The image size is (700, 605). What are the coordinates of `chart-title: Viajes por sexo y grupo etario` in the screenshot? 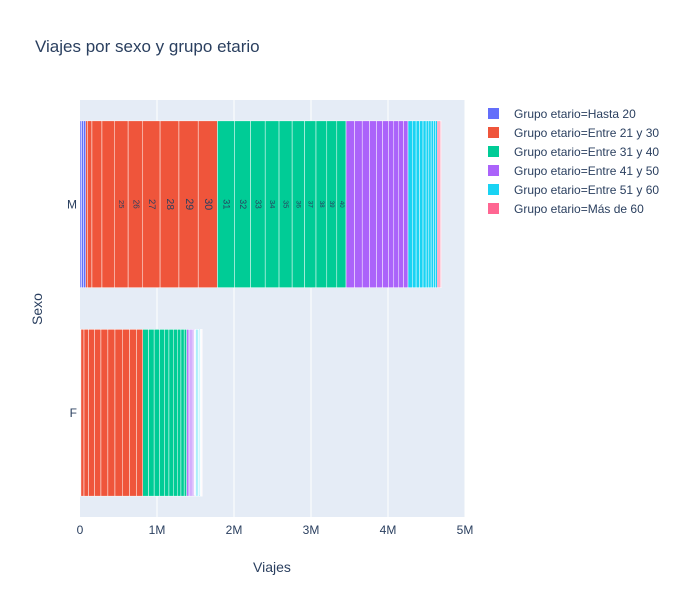 It's located at (147, 46).